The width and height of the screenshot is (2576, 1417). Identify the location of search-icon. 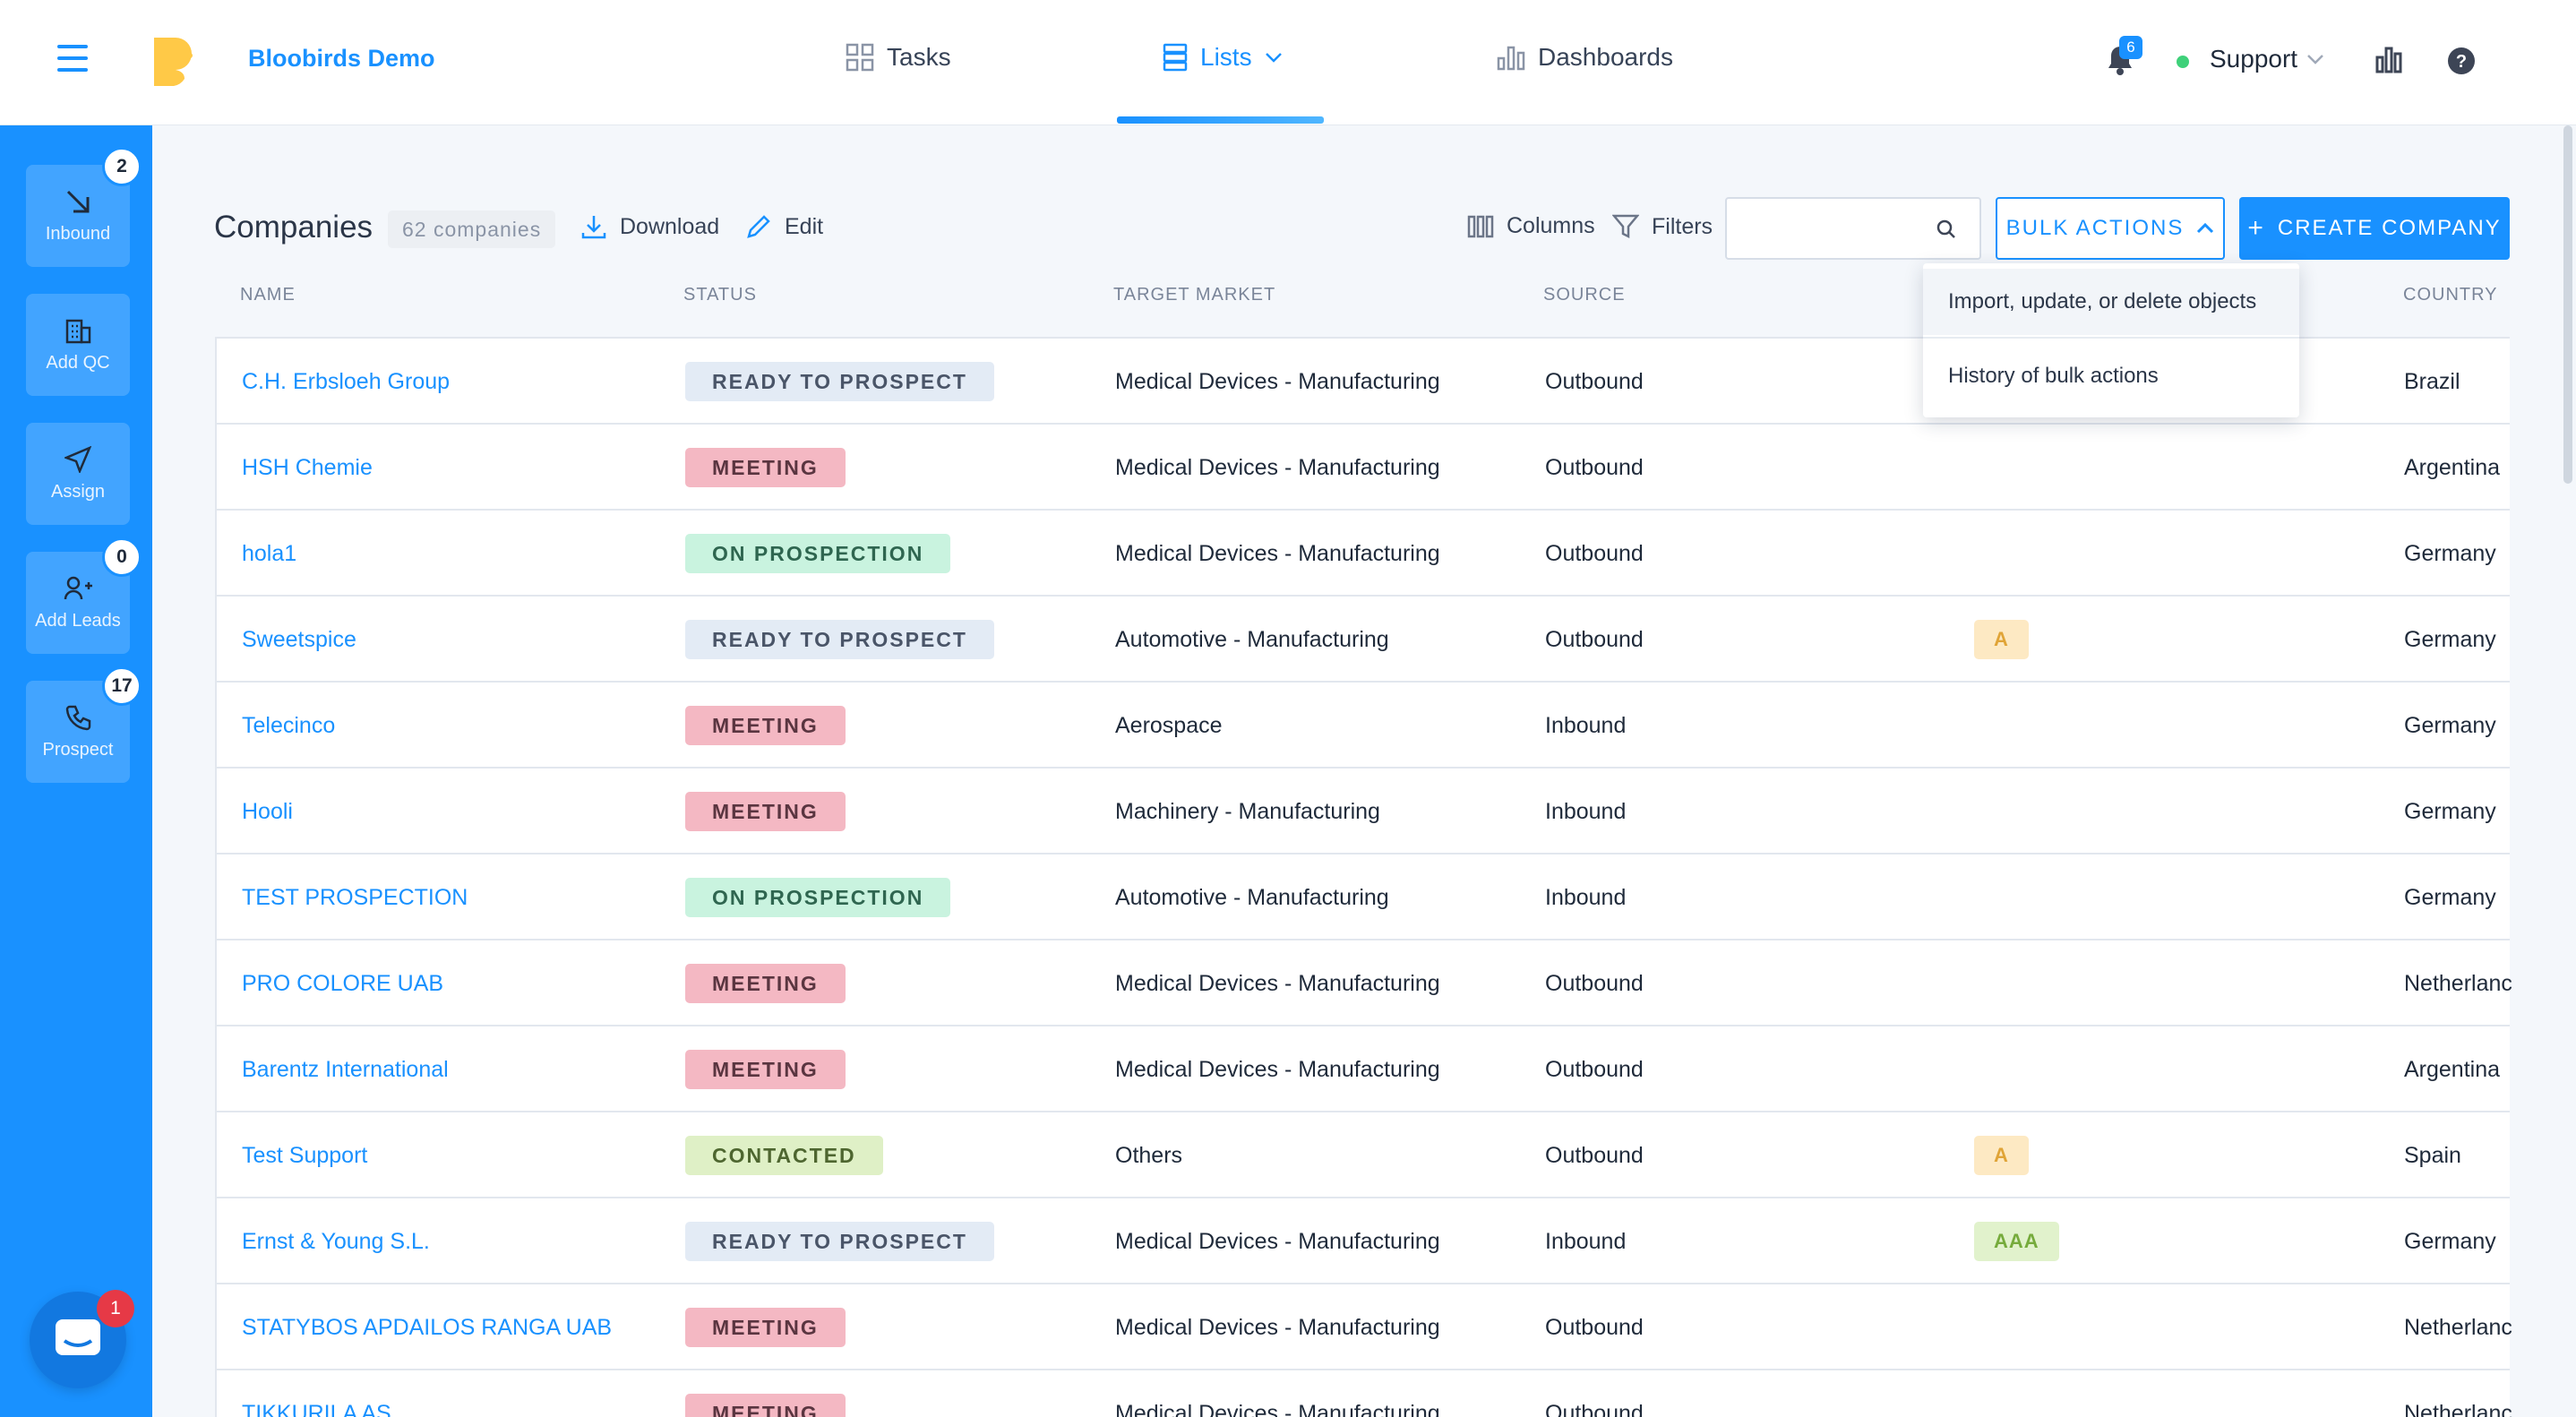
(1946, 229).